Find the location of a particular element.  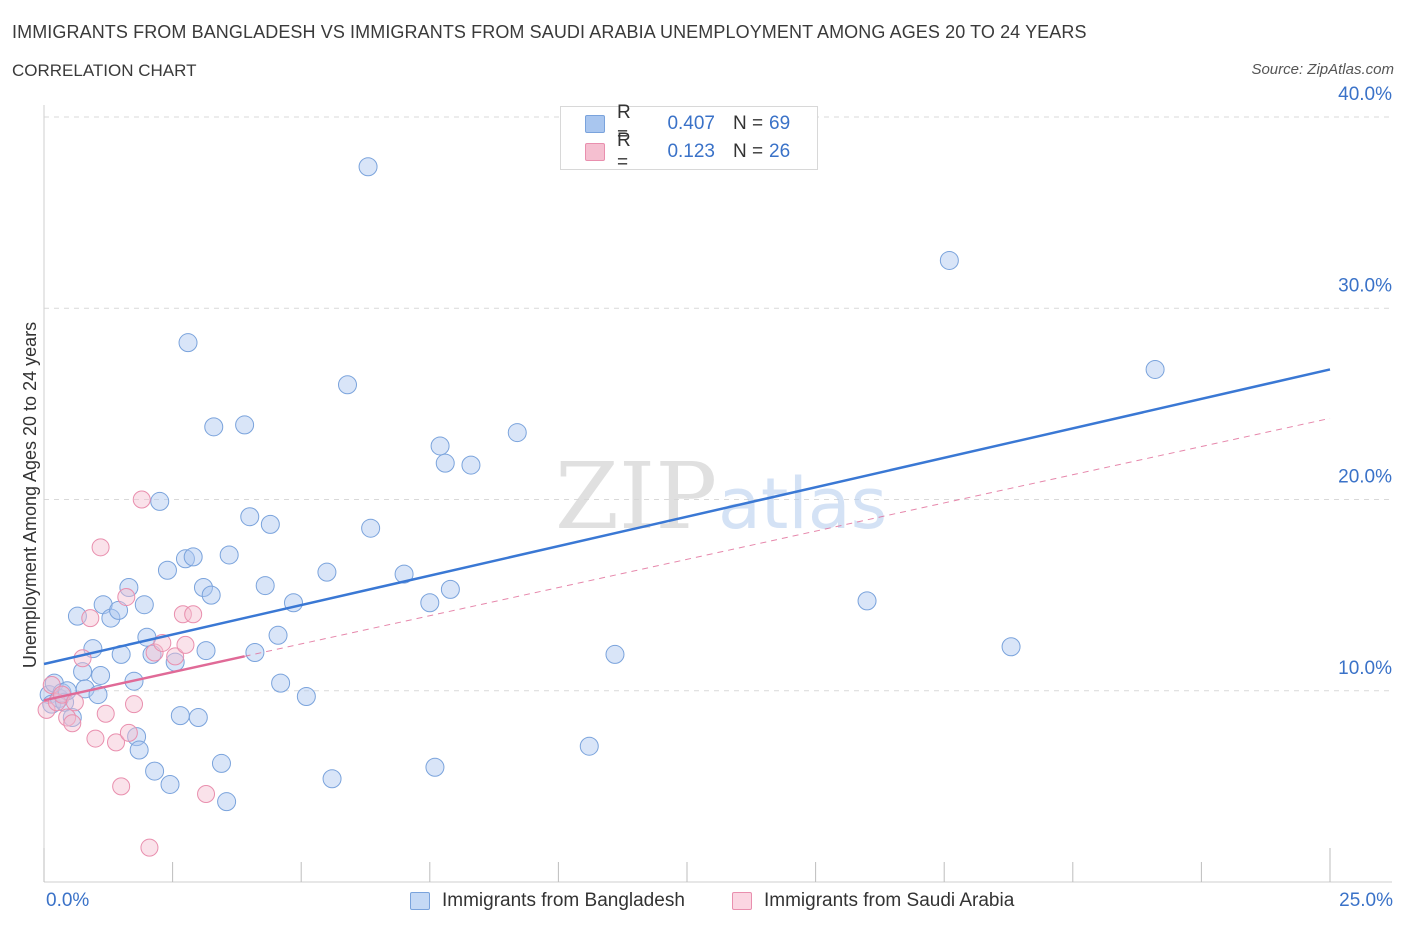

legend-label-saudi-arabia: Immigrants from Saudi Arabia is located at coordinates (889, 900).